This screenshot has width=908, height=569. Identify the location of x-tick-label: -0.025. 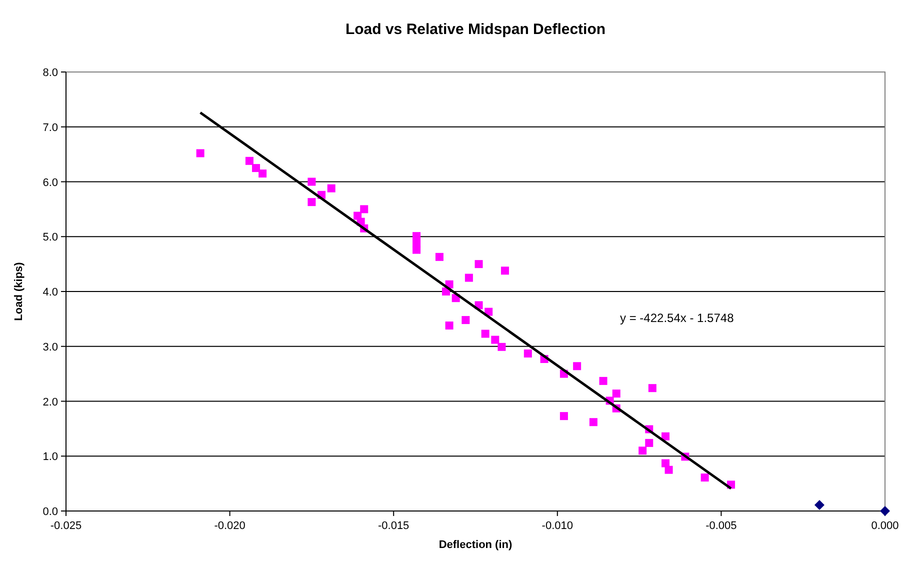
(66, 526).